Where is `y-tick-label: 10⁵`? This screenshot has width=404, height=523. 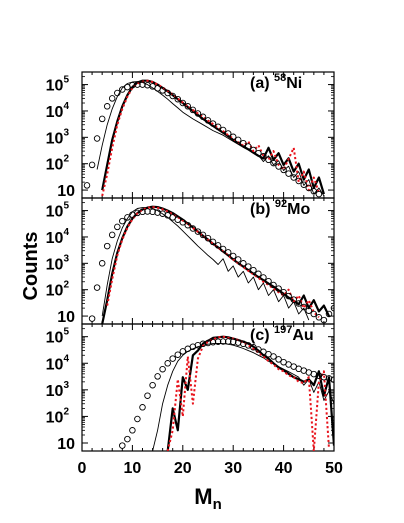
y-tick-label: 10⁵ is located at coordinates (58, 337).